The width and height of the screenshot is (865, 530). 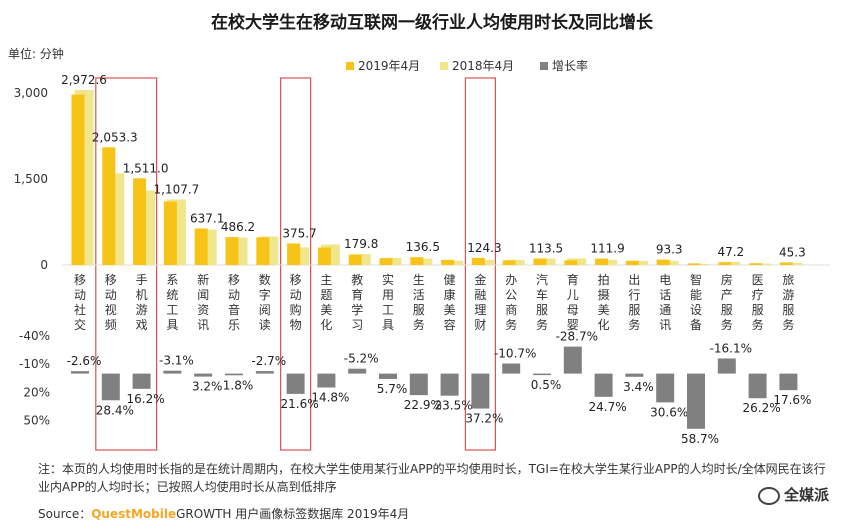 What do you see at coordinates (84, 361) in the screenshot?
I see `growth-label: -2.6%` at bounding box center [84, 361].